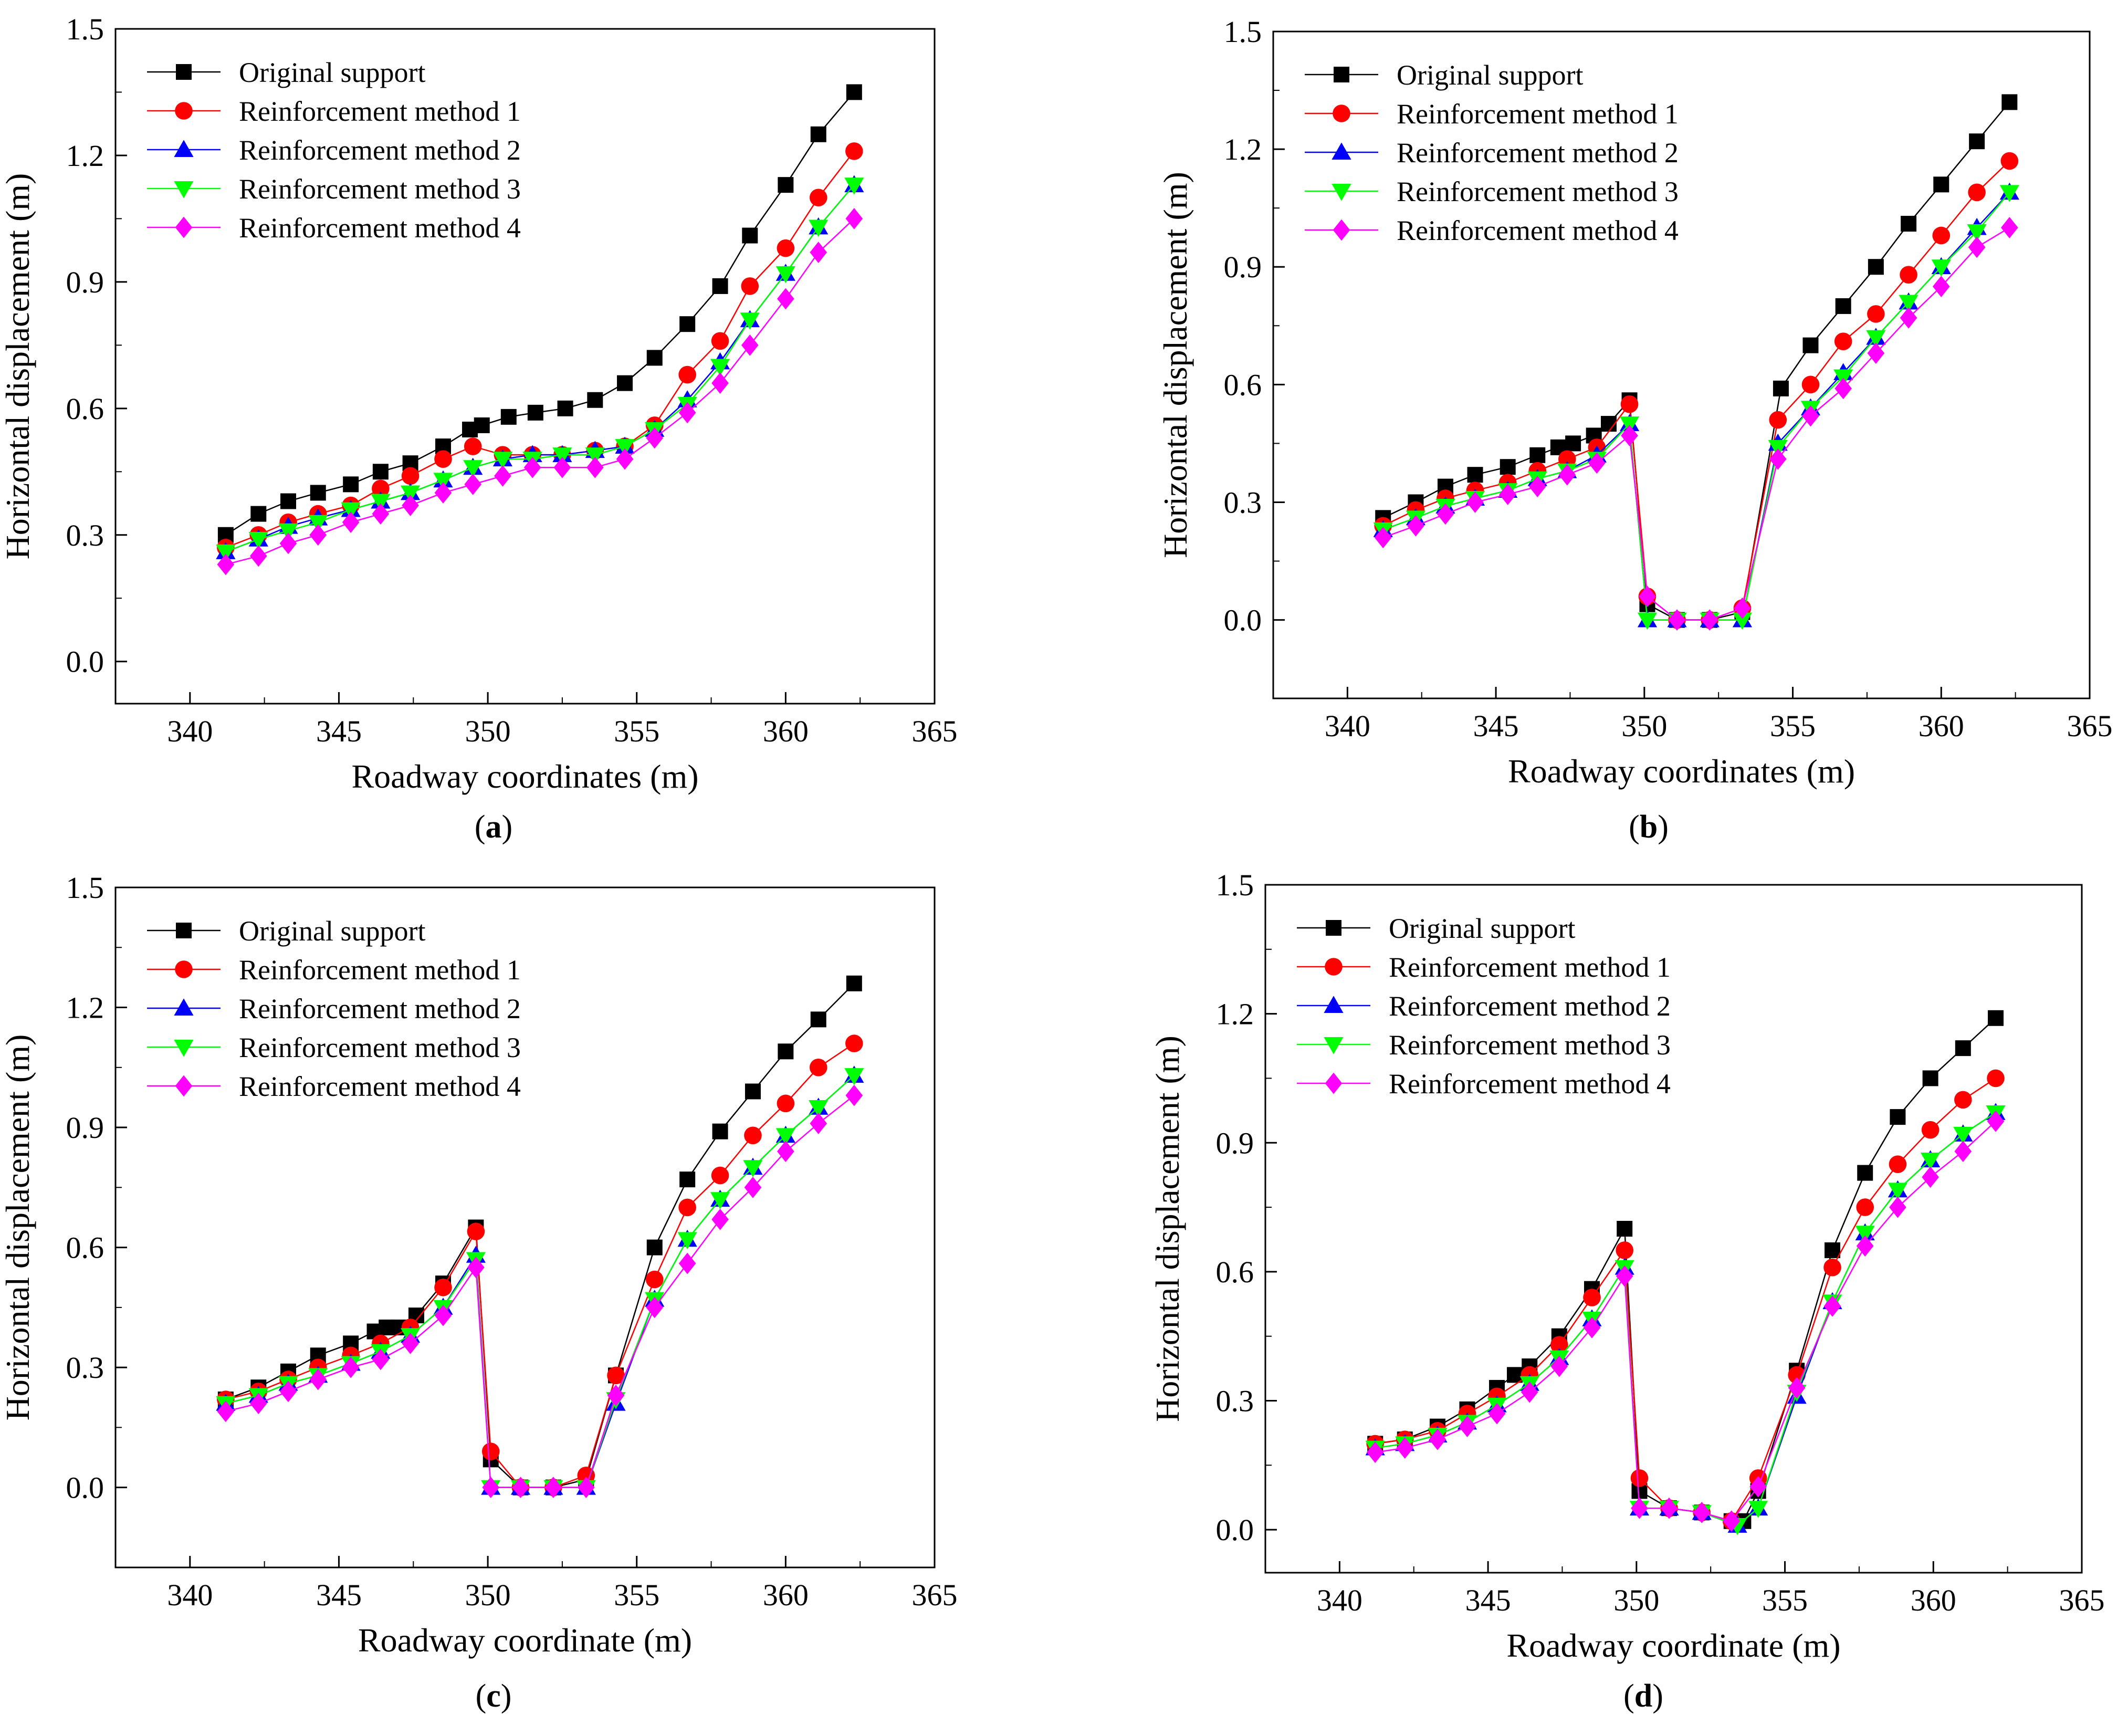 Image resolution: width=2128 pixels, height=1736 pixels. What do you see at coordinates (85, 156) in the screenshot?
I see `y-tick-label: 1.2` at bounding box center [85, 156].